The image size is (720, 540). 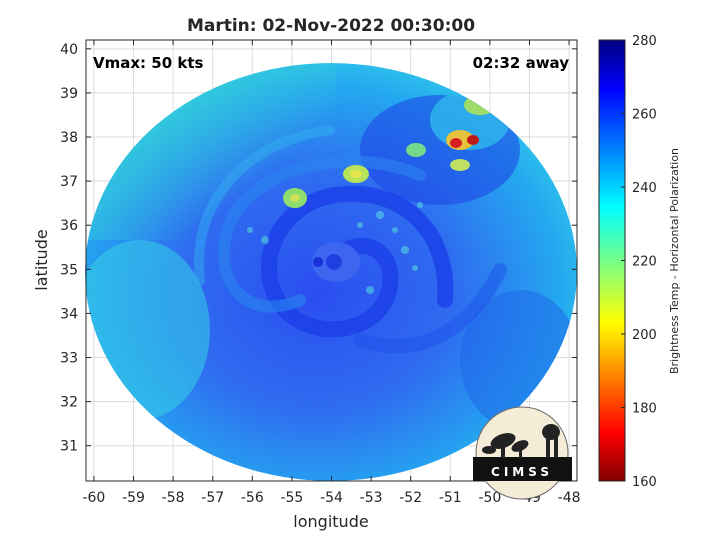 What do you see at coordinates (371, 498) in the screenshot?
I see `x-tick-label: -53` at bounding box center [371, 498].